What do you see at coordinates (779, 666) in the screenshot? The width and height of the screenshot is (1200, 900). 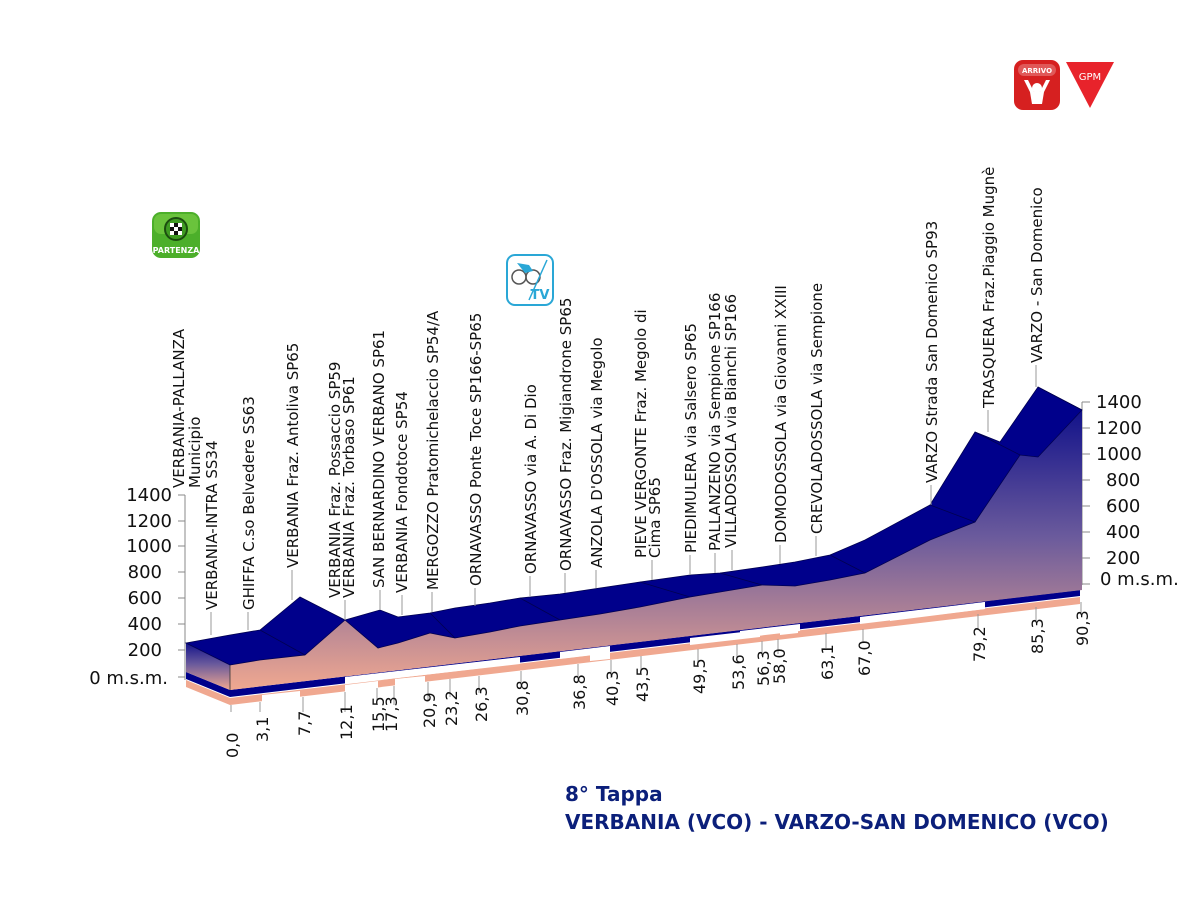 I see `km-label: 58,0` at bounding box center [779, 666].